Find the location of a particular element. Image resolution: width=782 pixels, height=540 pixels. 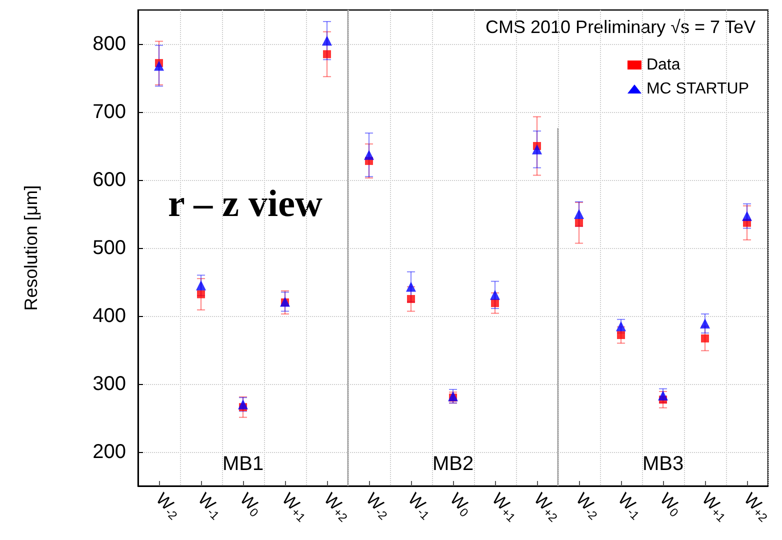

annotation: MB2 is located at coordinates (453, 464).